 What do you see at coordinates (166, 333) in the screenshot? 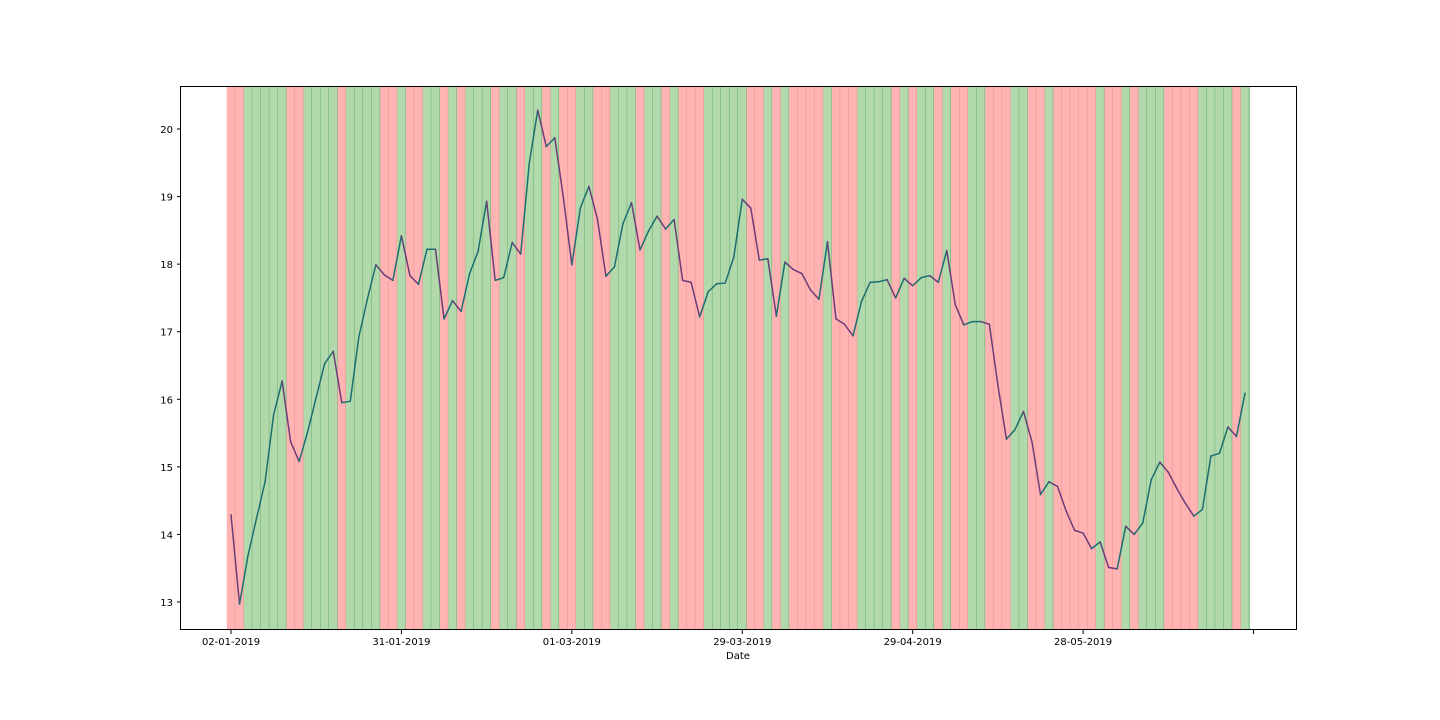
I see `y-tick-label: 17` at bounding box center [166, 333].